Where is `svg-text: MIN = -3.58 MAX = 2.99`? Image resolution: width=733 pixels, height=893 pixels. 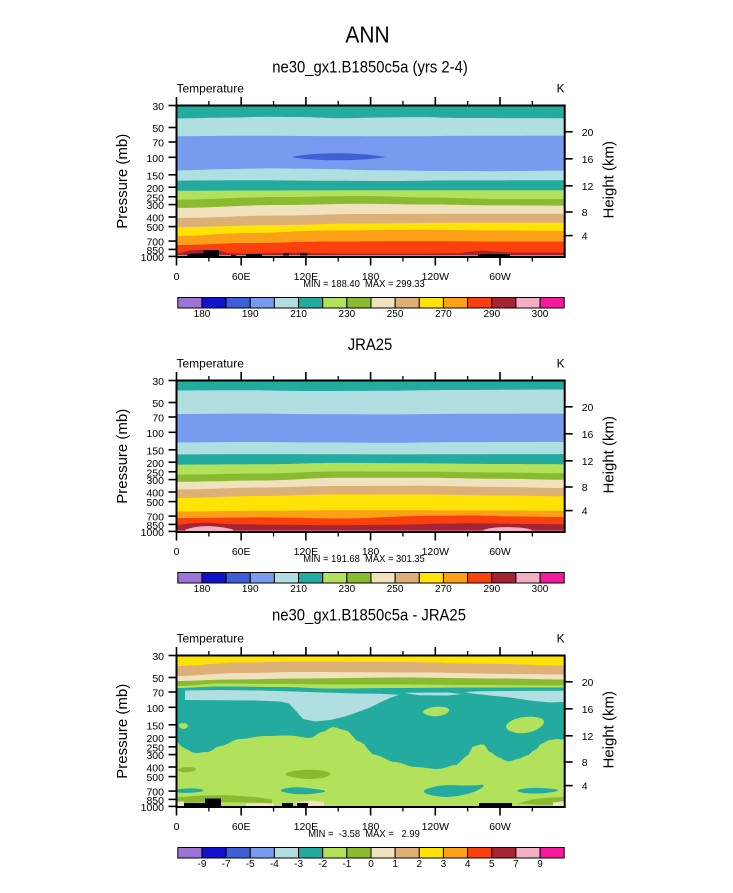 svg-text: MIN = -3.58 MAX = 2.99 is located at coordinates (364, 834).